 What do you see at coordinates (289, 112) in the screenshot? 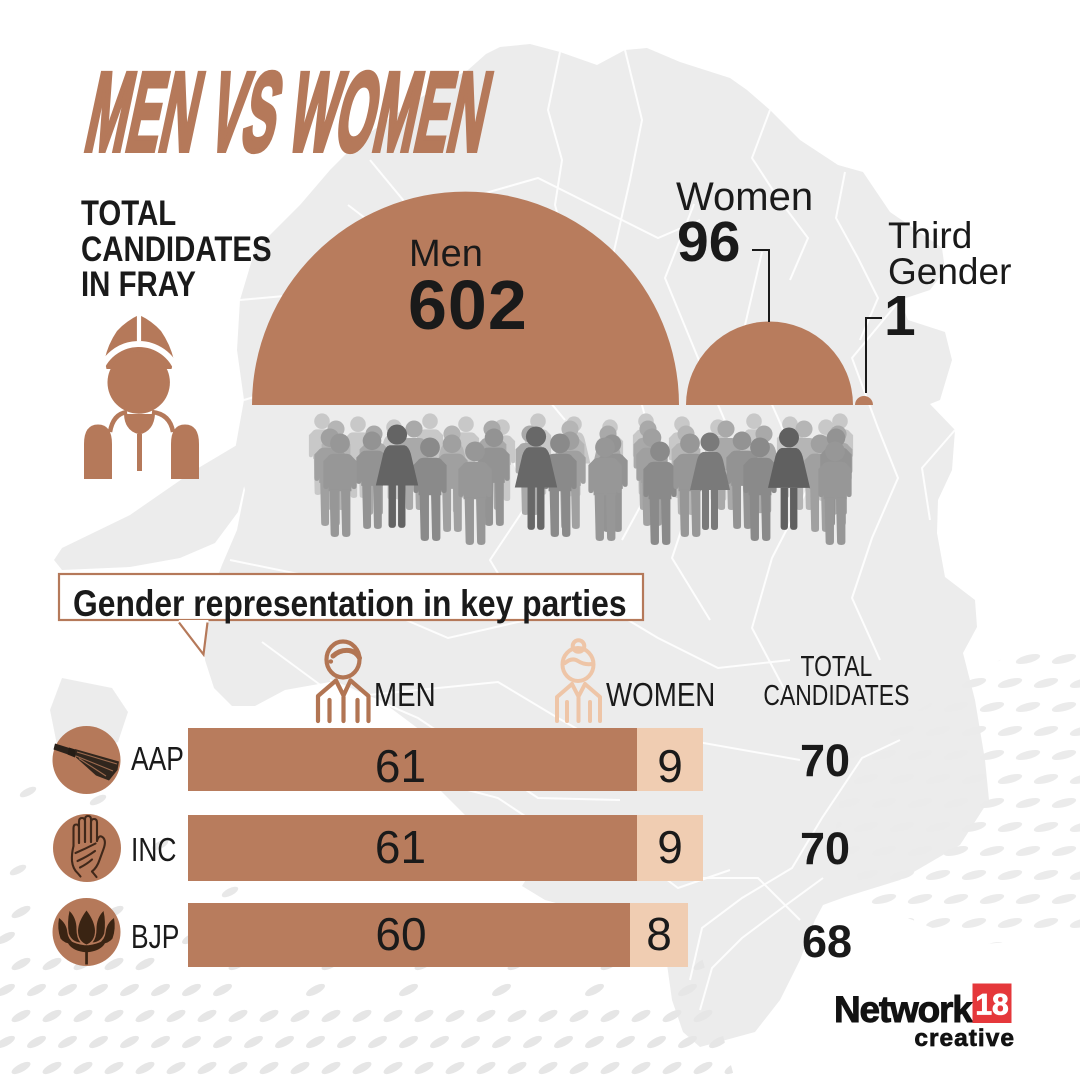
I see `svg-text: MEN VS WOMEN` at bounding box center [289, 112].